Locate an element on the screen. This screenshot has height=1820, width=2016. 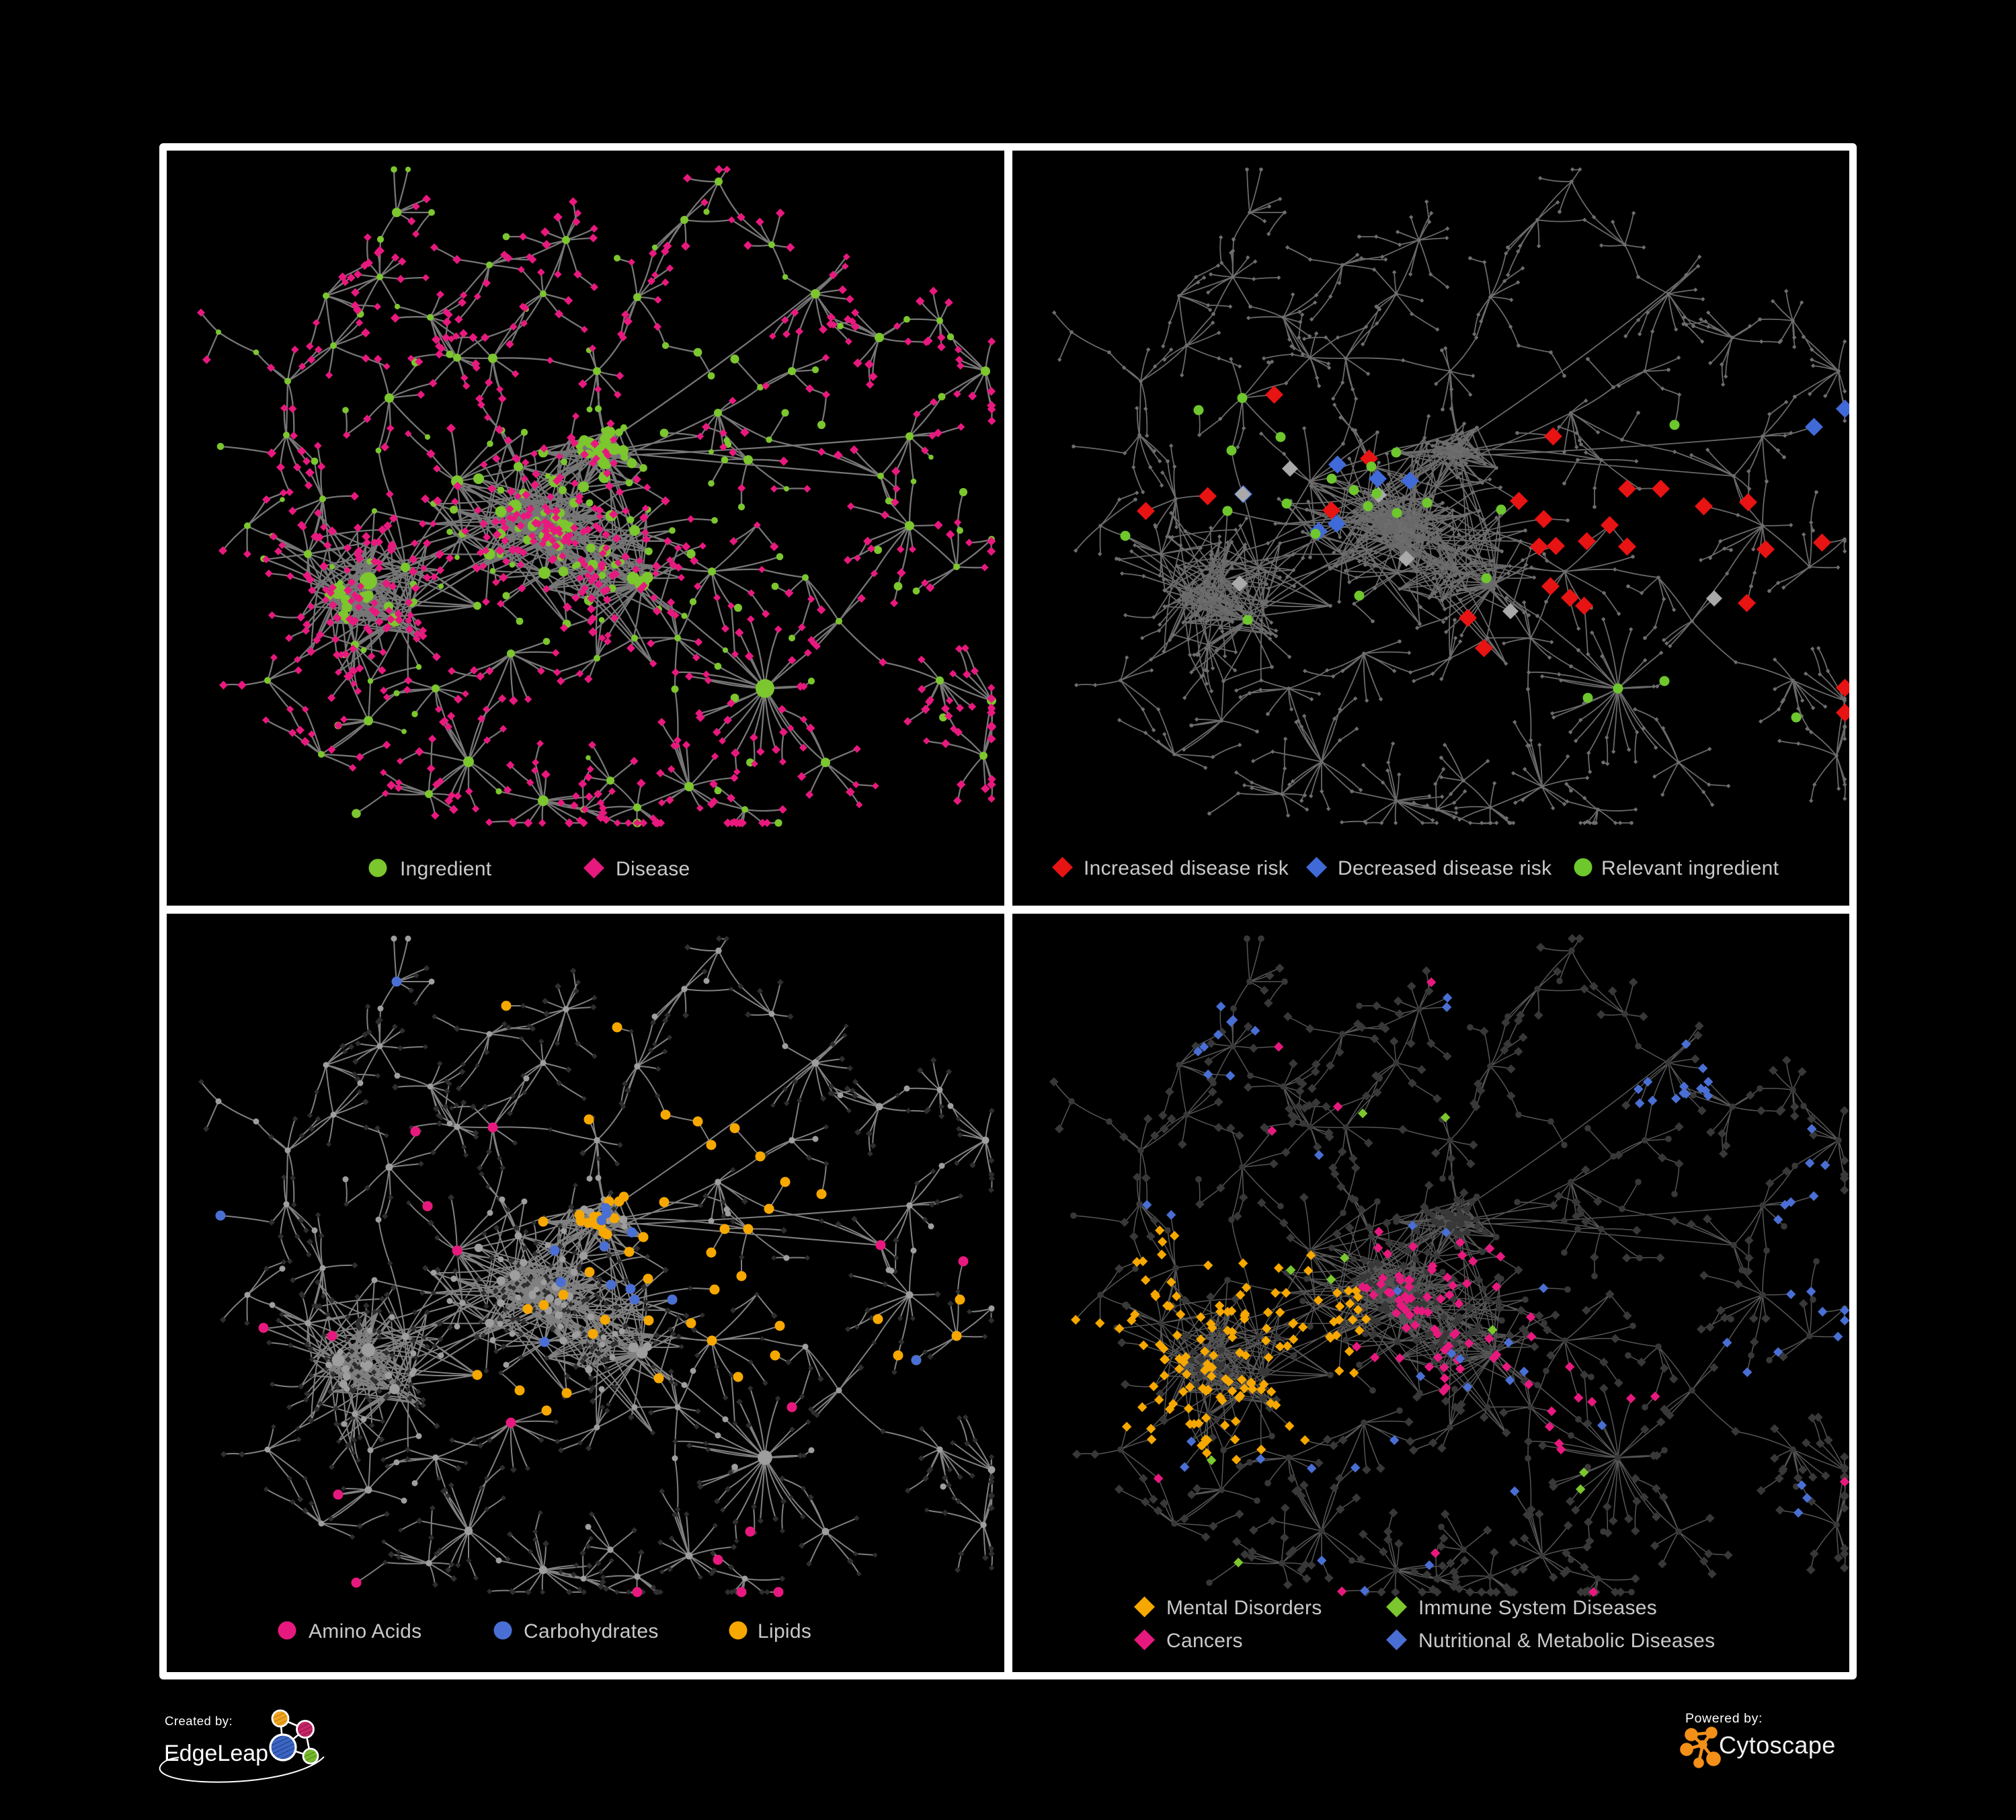
svg-text: Relevant ingredient is located at coordinates (1690, 868).